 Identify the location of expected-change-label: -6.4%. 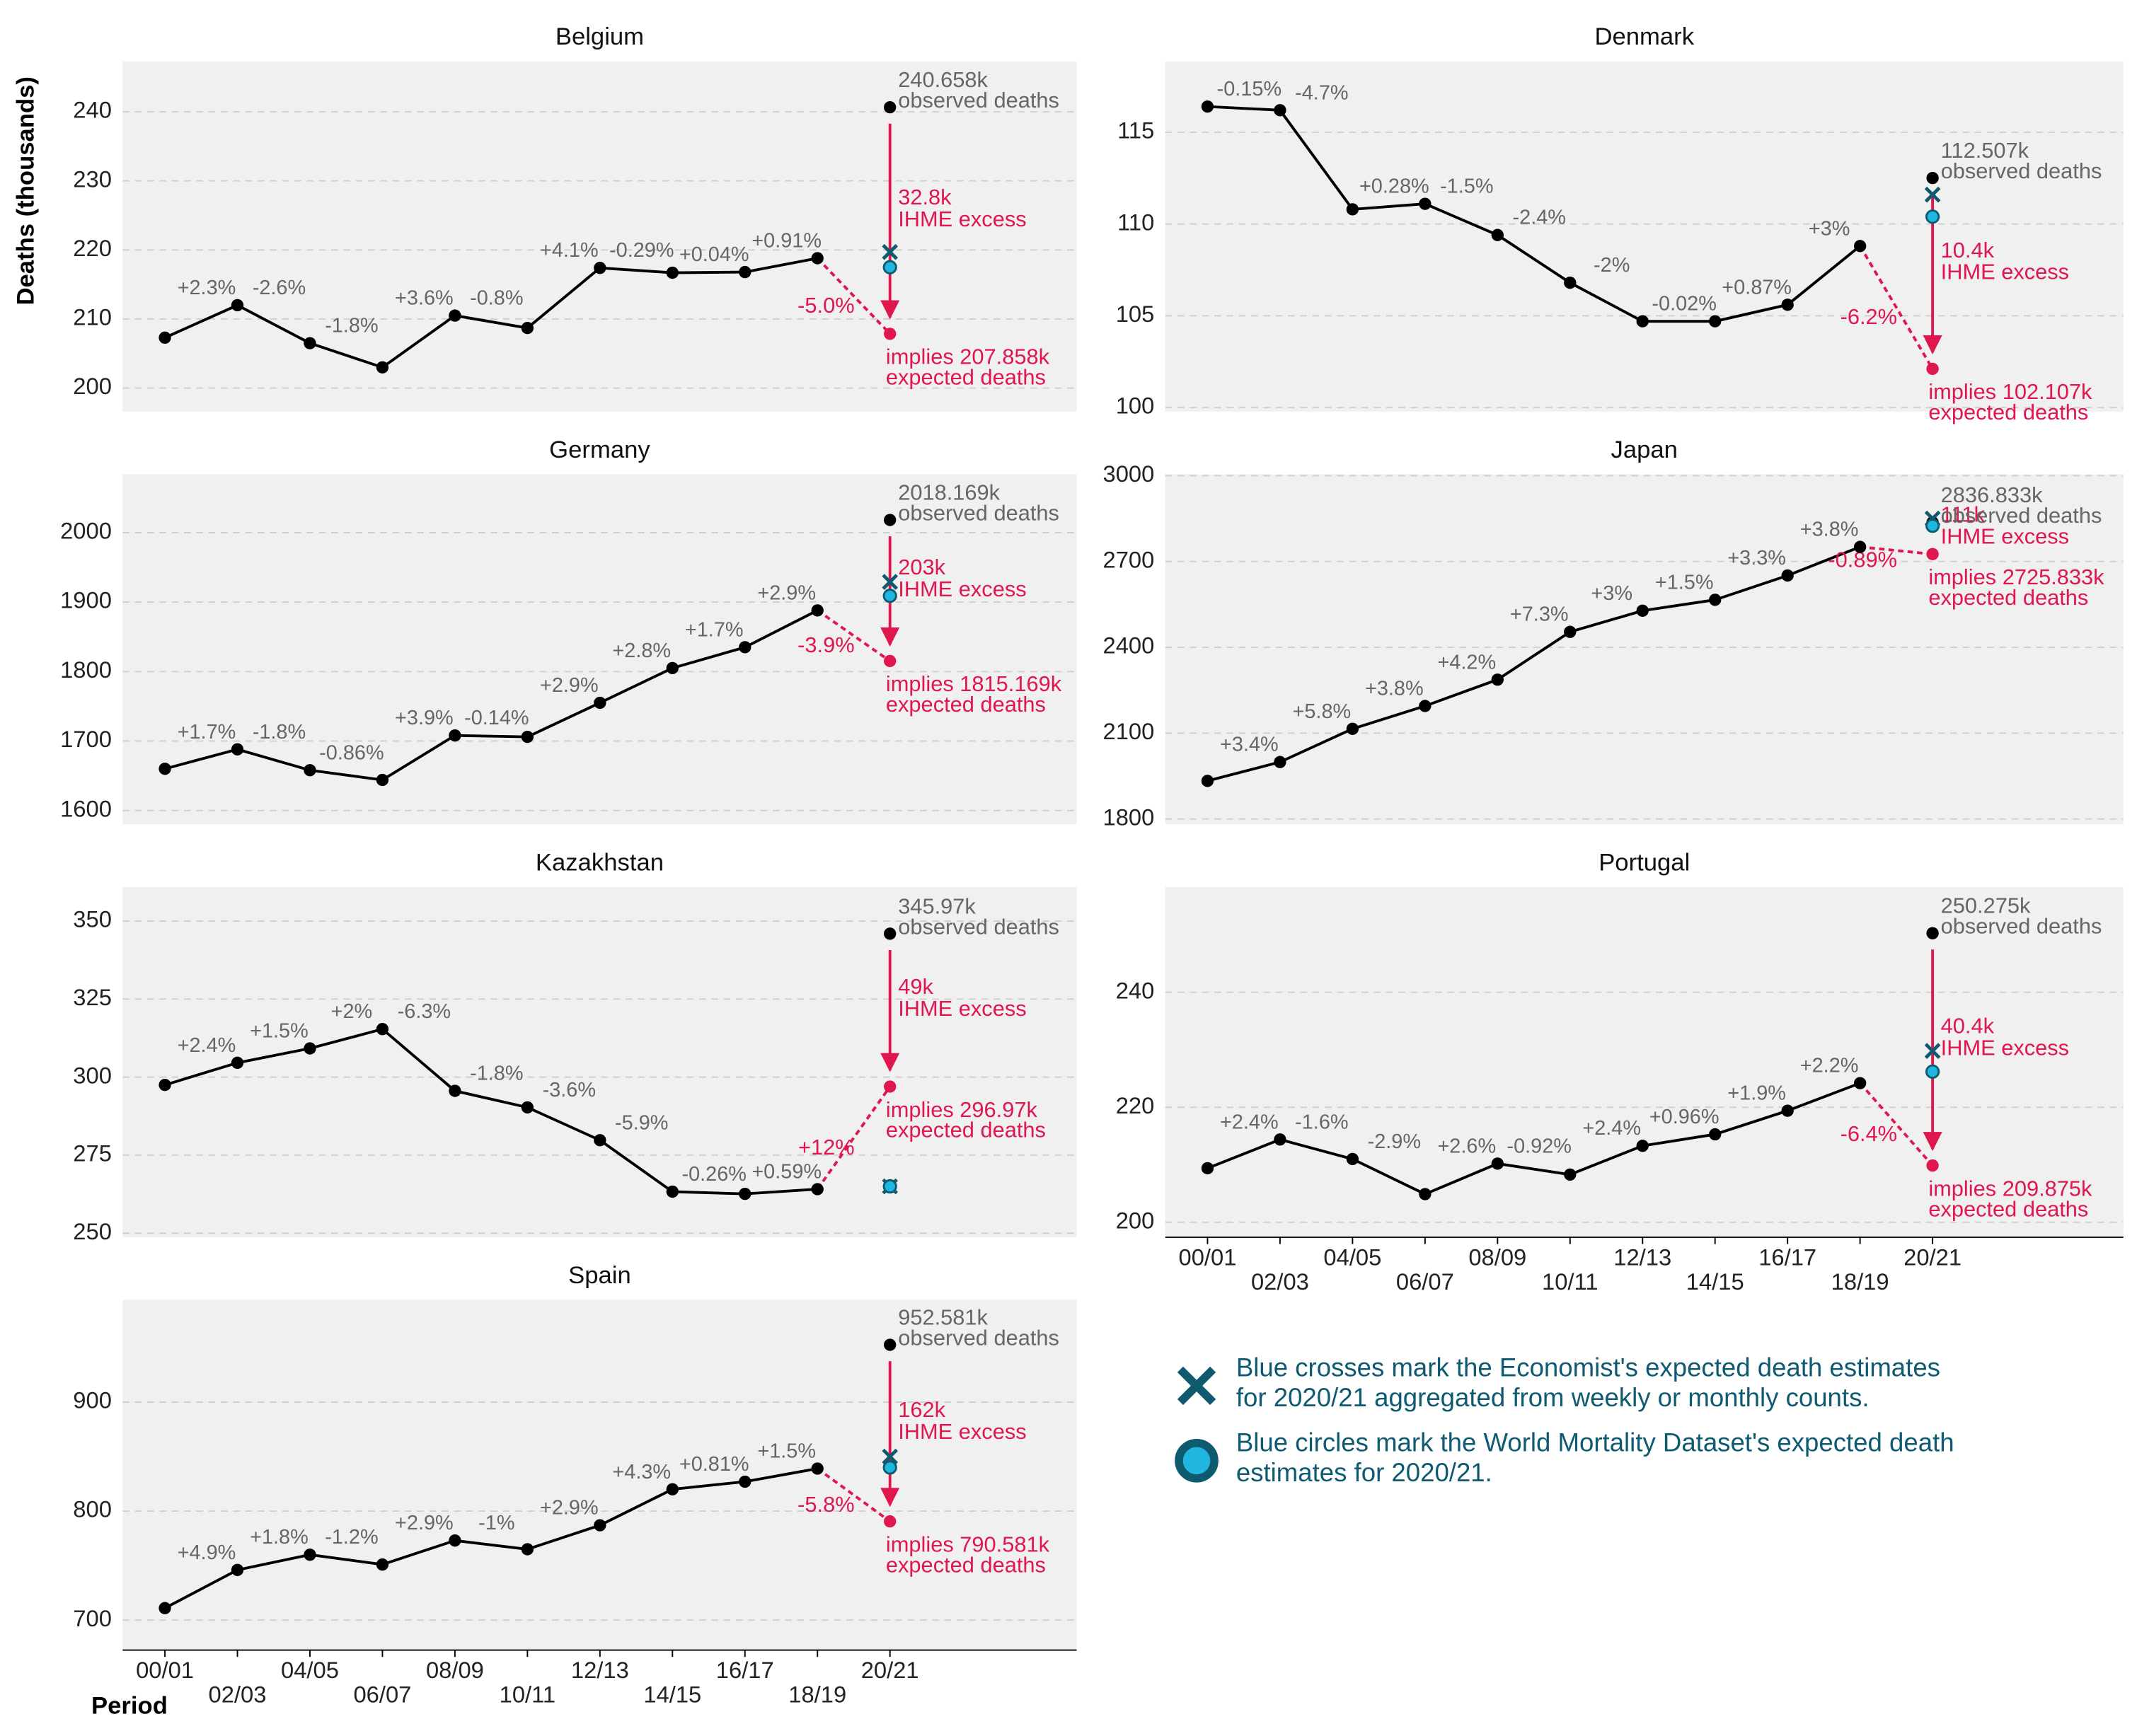
(1869, 1133).